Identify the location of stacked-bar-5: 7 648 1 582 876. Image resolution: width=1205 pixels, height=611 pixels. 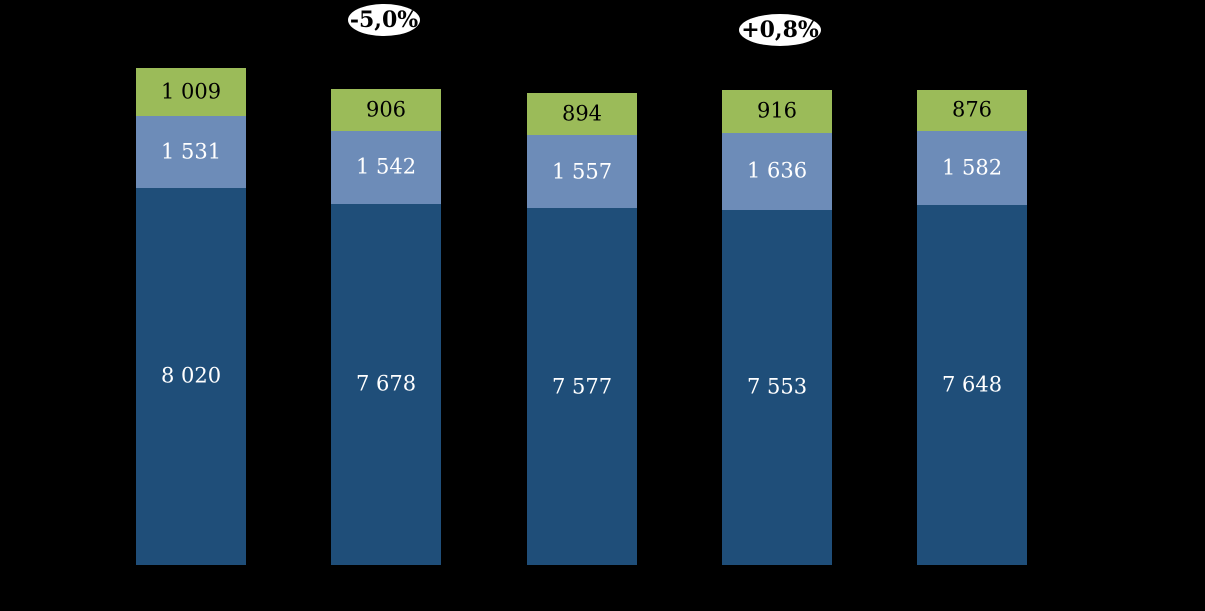
(972, 327).